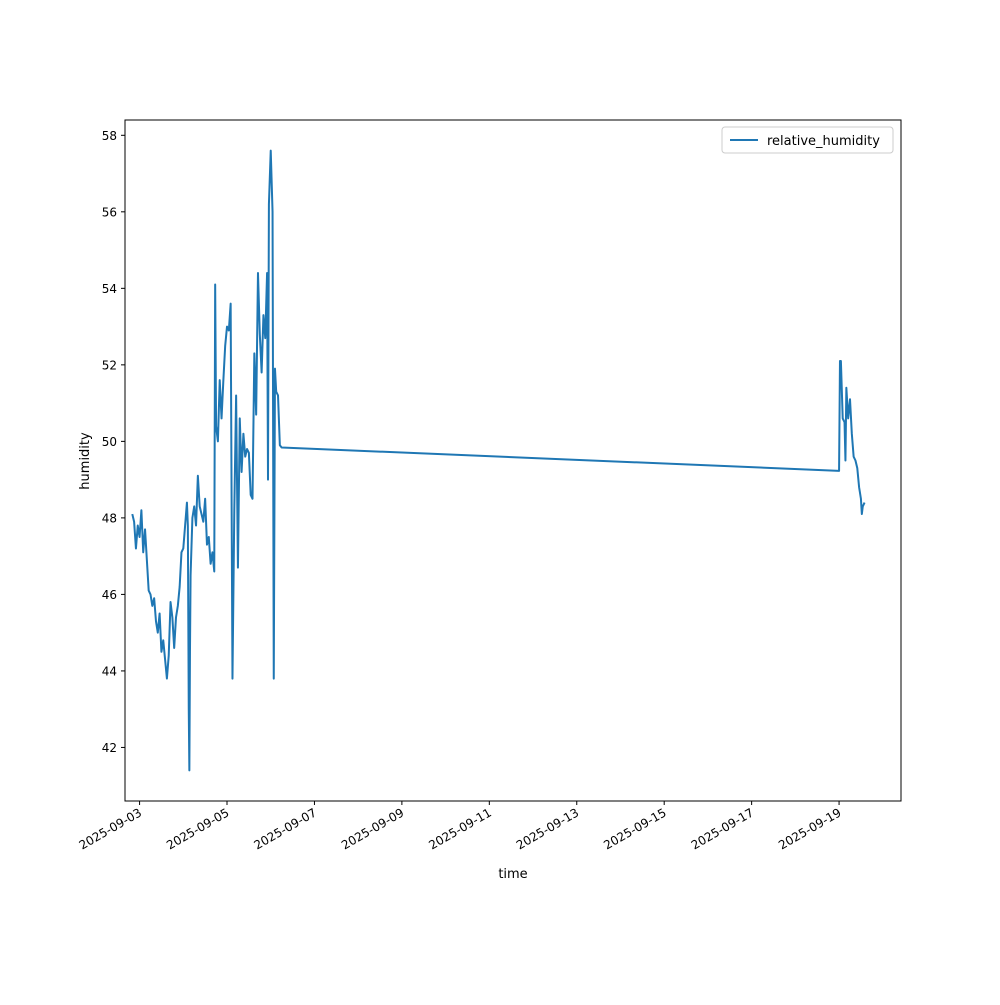  Describe the element at coordinates (109, 442) in the screenshot. I see `y-tick-label: 50` at that location.